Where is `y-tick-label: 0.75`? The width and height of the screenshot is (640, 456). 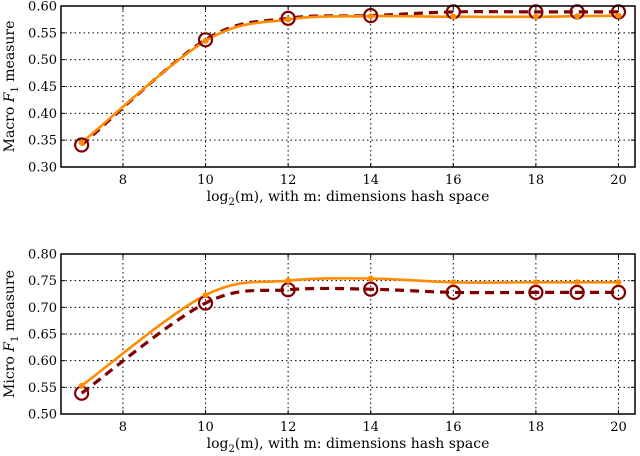
y-tick-label: 0.75 is located at coordinates (42, 281).